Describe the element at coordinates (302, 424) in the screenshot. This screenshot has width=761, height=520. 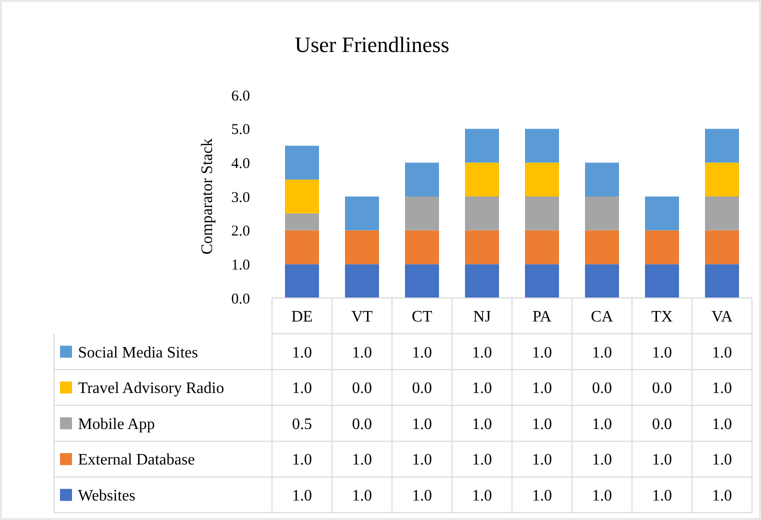
I see `data-label: 0.5` at that location.